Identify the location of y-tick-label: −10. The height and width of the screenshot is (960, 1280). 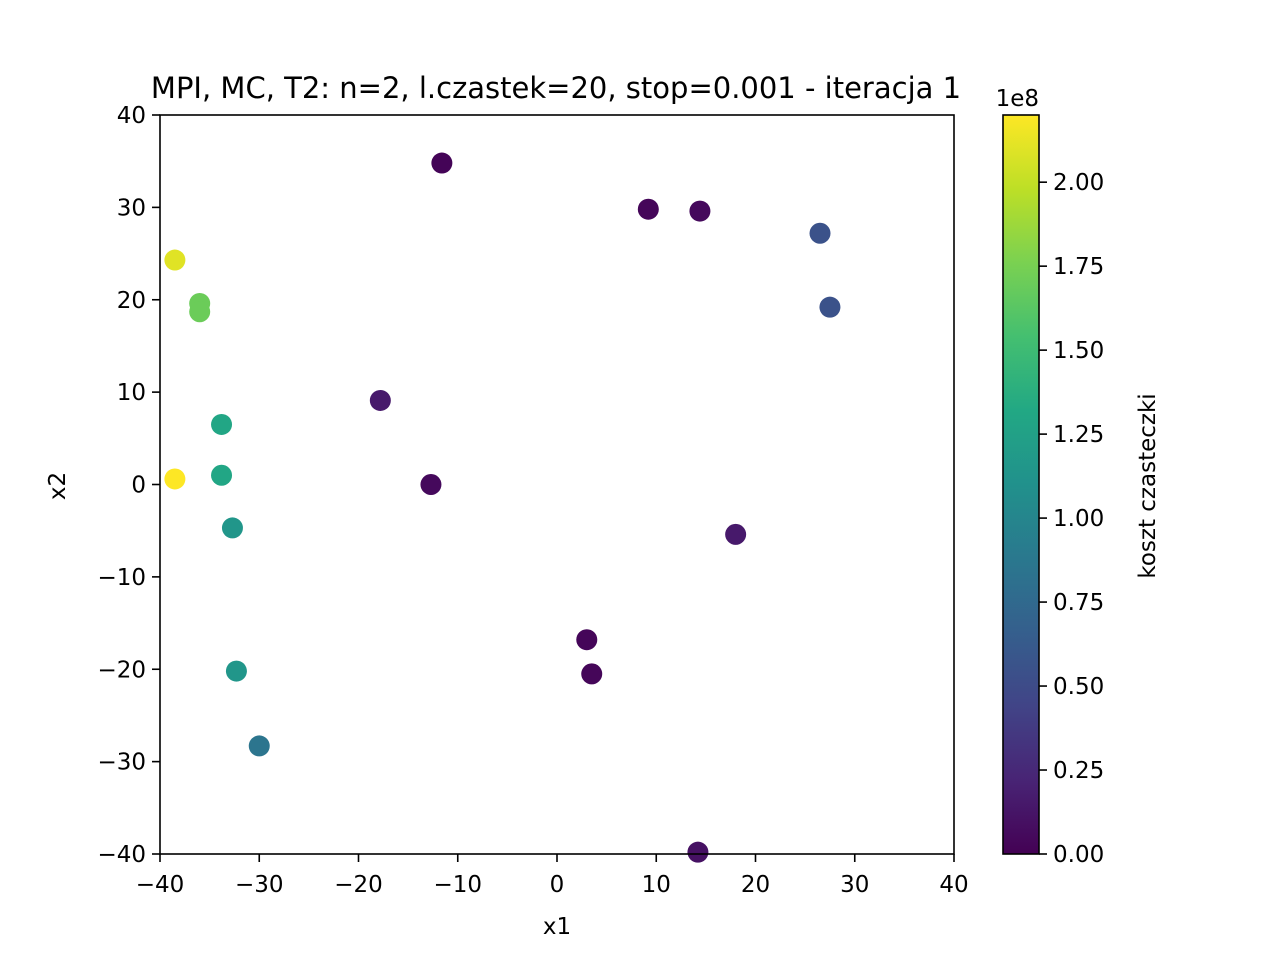
(121, 578).